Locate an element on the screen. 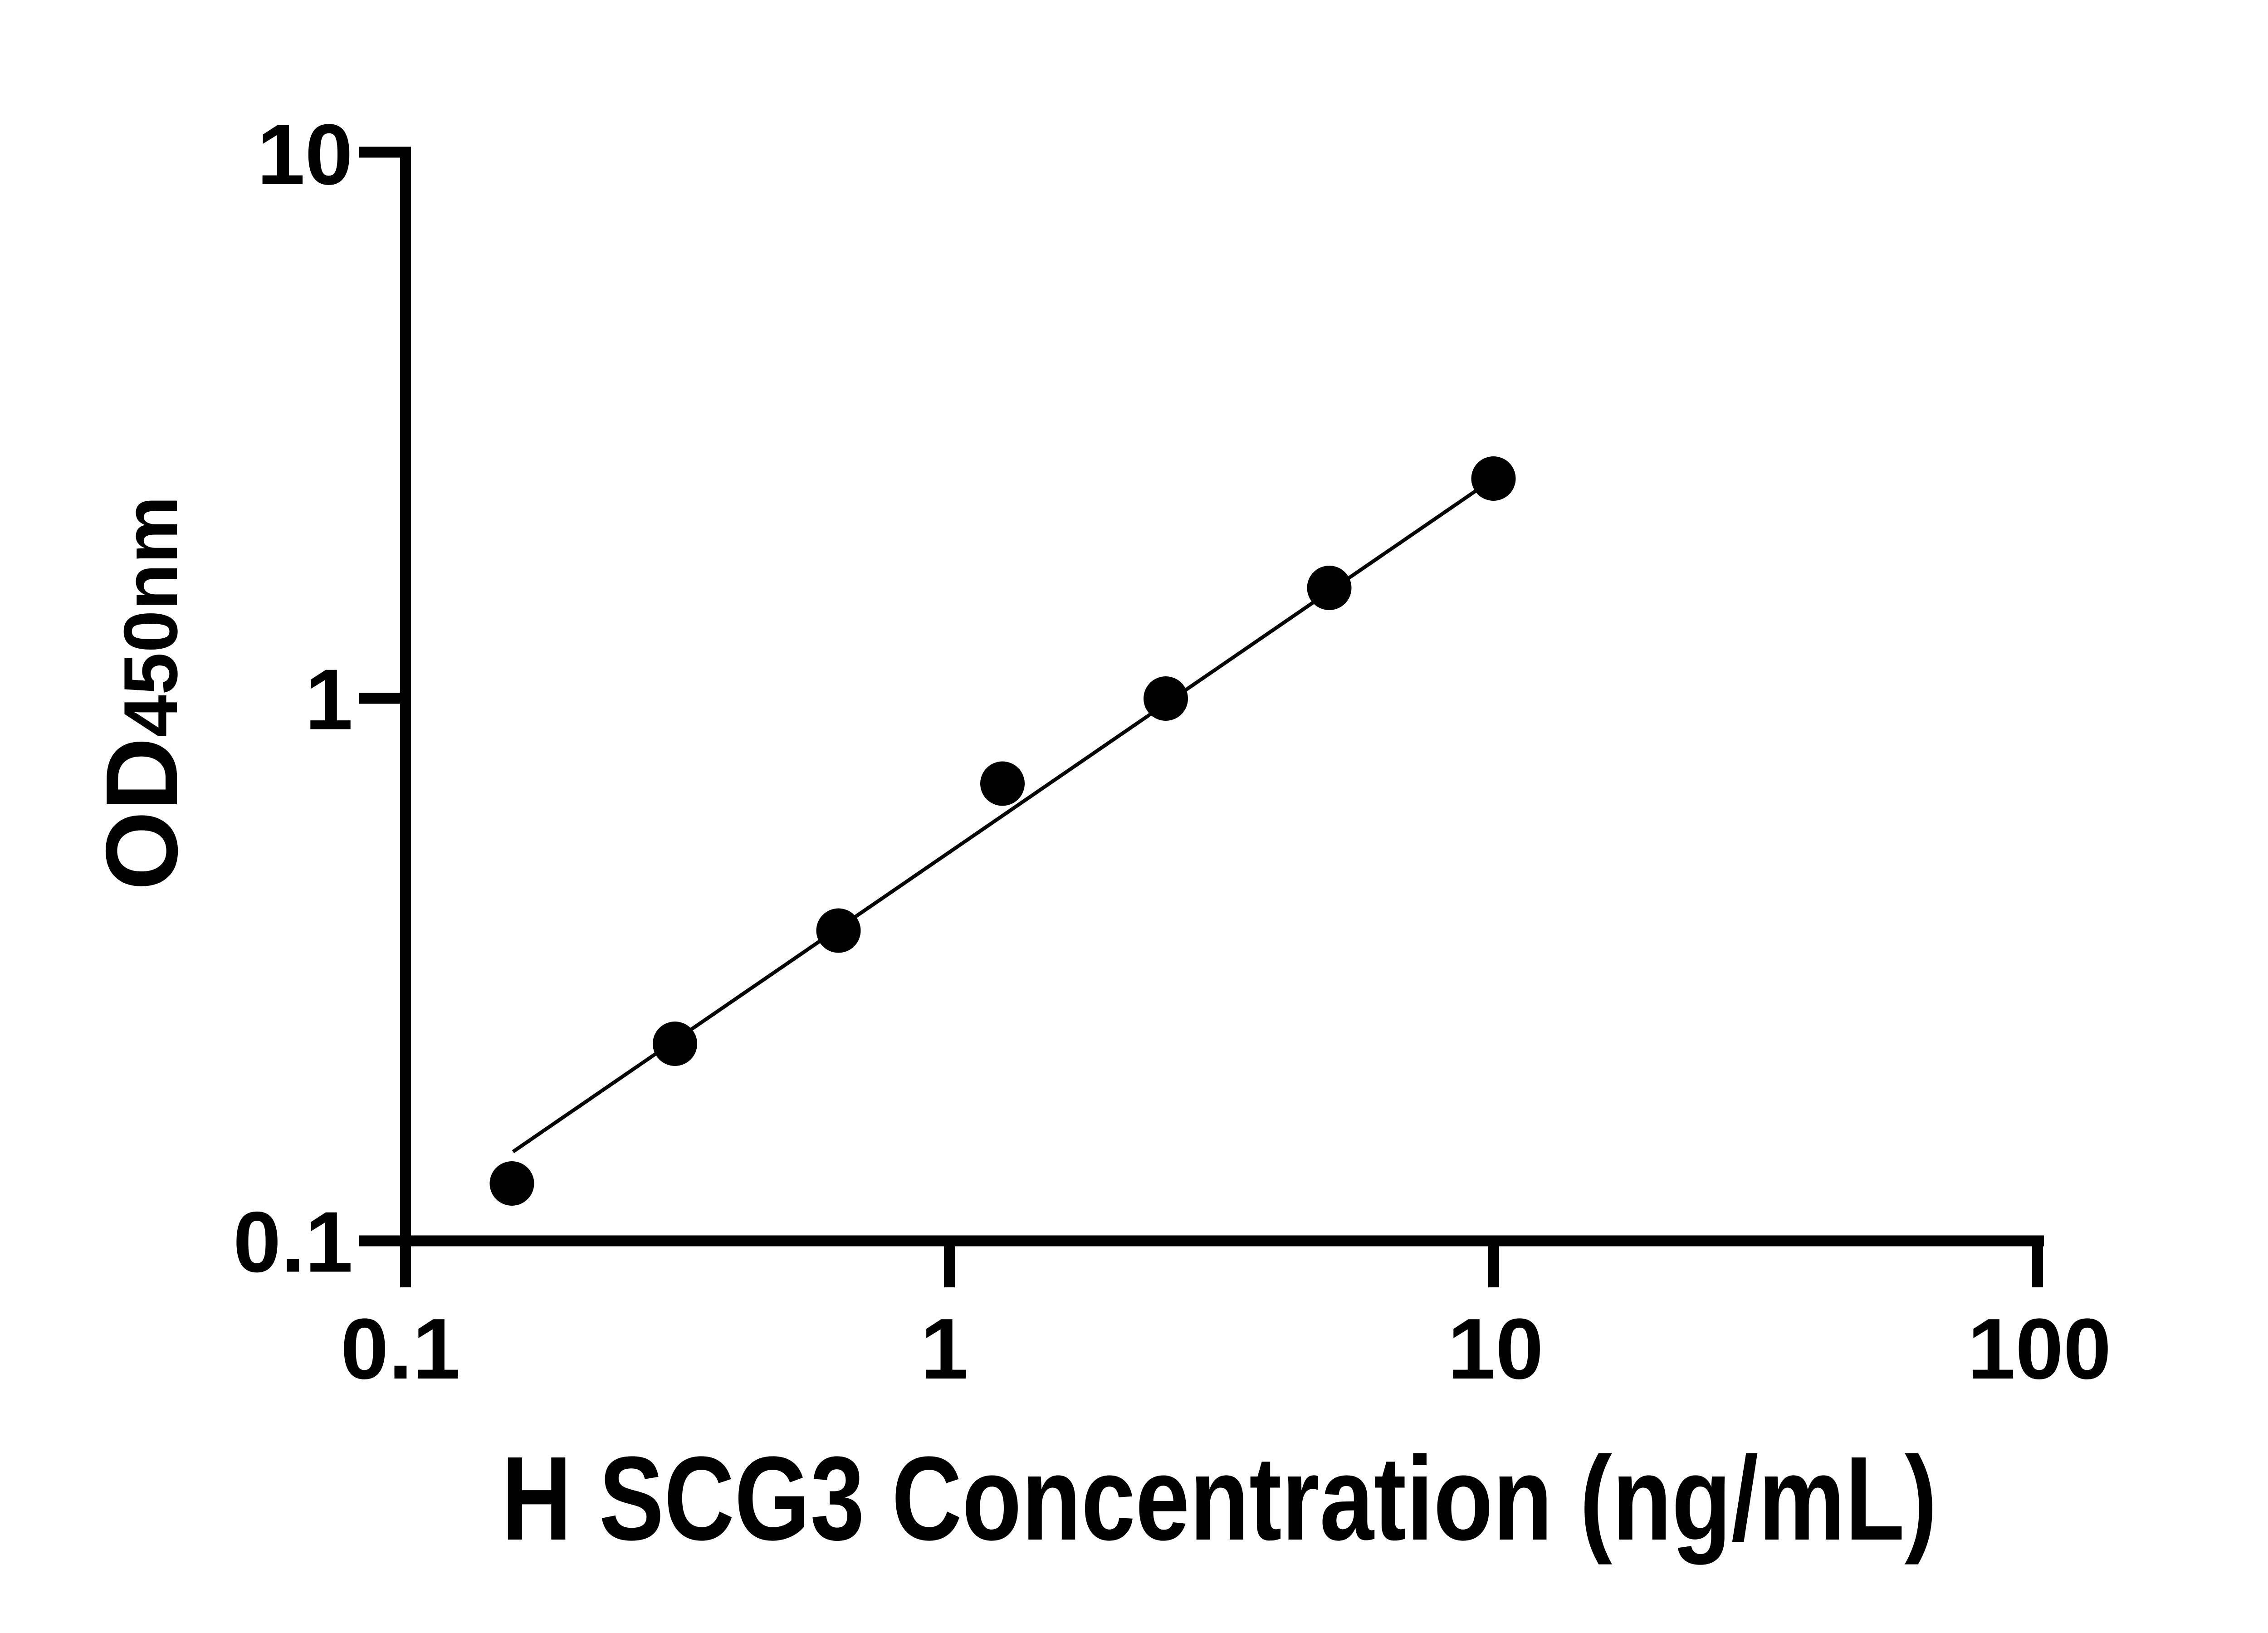 This screenshot has width=2268, height=1633. svg-text: 100 is located at coordinates (2039, 1349).